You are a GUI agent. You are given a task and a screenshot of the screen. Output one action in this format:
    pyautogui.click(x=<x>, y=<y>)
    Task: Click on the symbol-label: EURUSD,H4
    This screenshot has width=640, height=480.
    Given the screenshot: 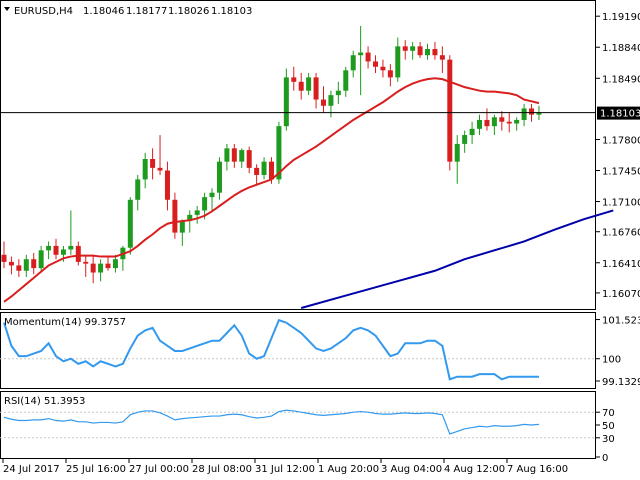 What is the action you would take?
    pyautogui.click(x=43, y=11)
    